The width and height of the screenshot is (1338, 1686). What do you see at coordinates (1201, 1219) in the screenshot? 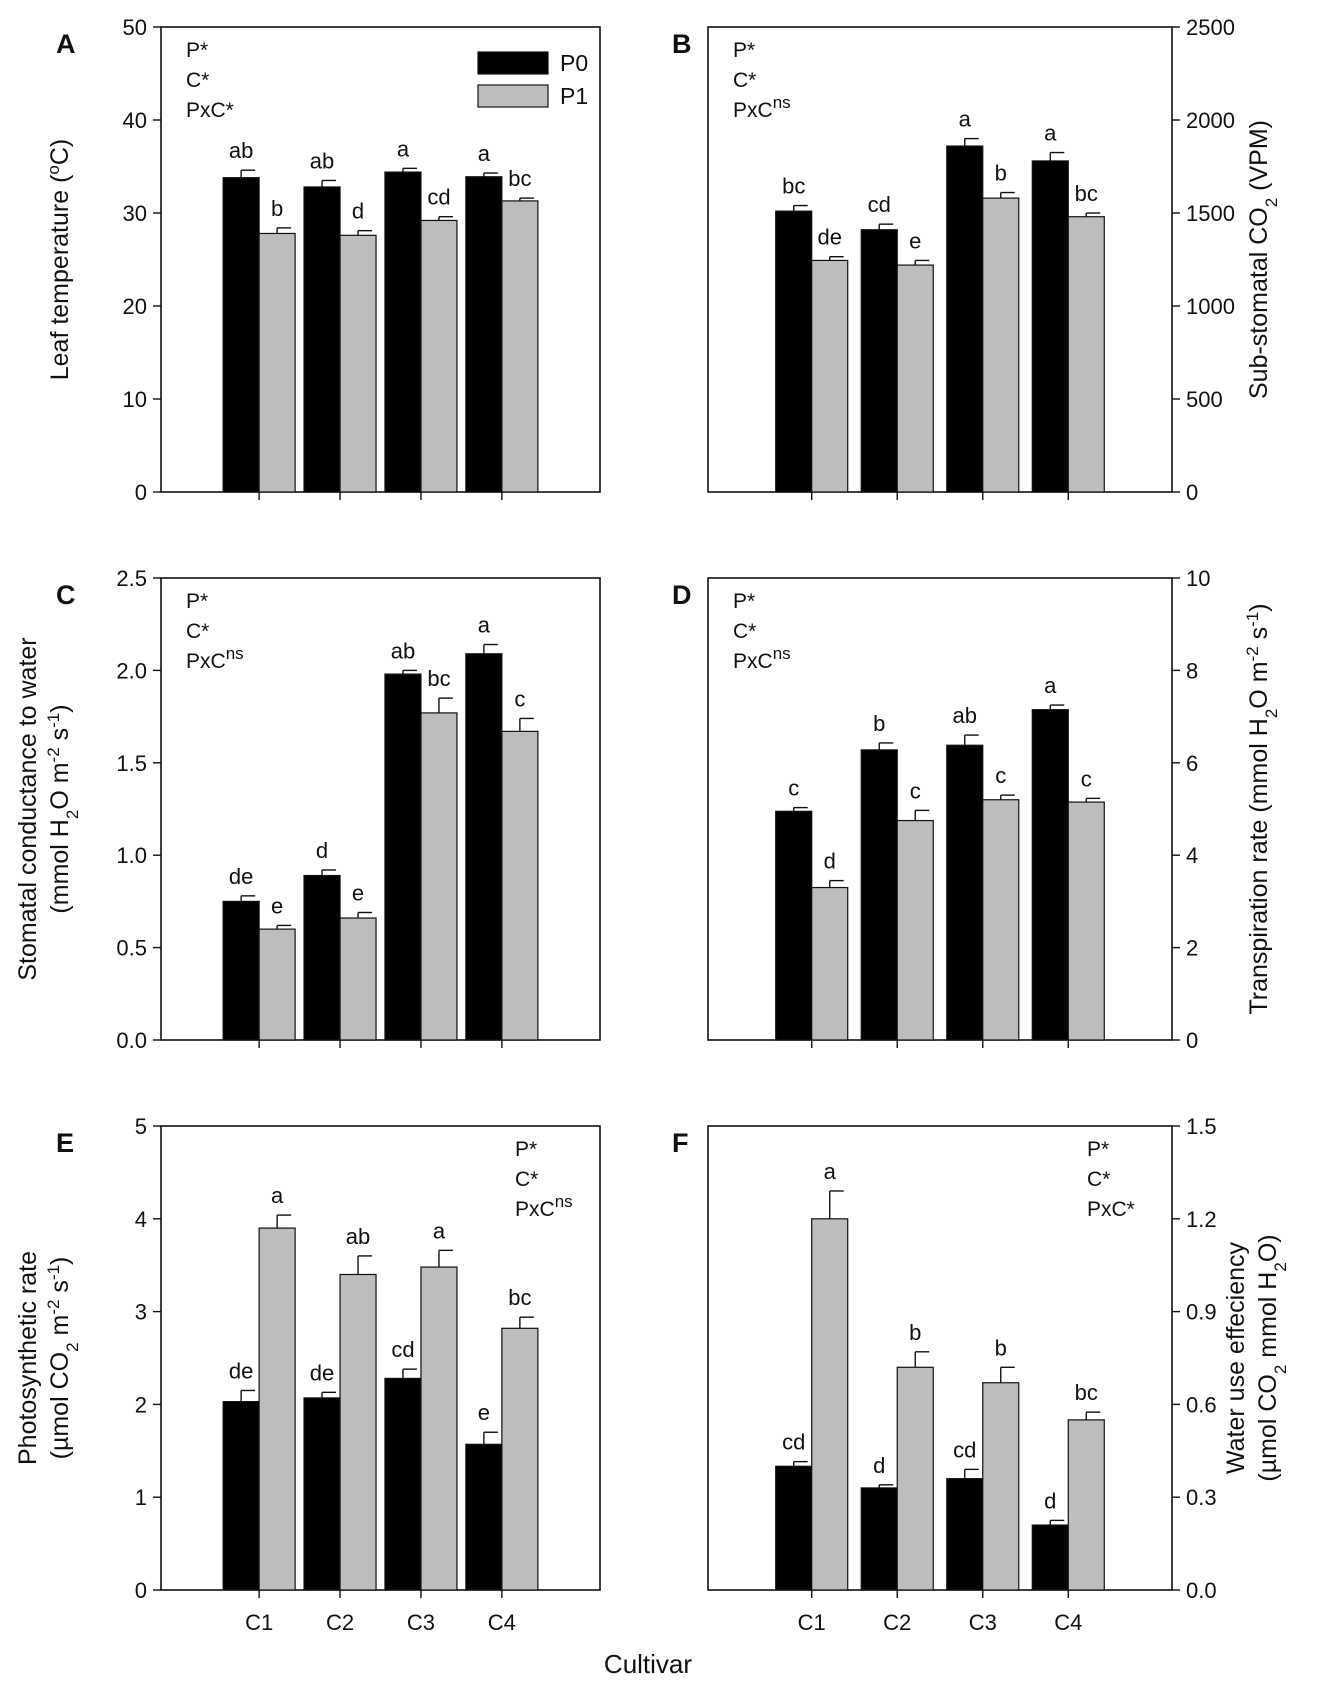
I see `y-tick-label: 1.2` at bounding box center [1201, 1219].